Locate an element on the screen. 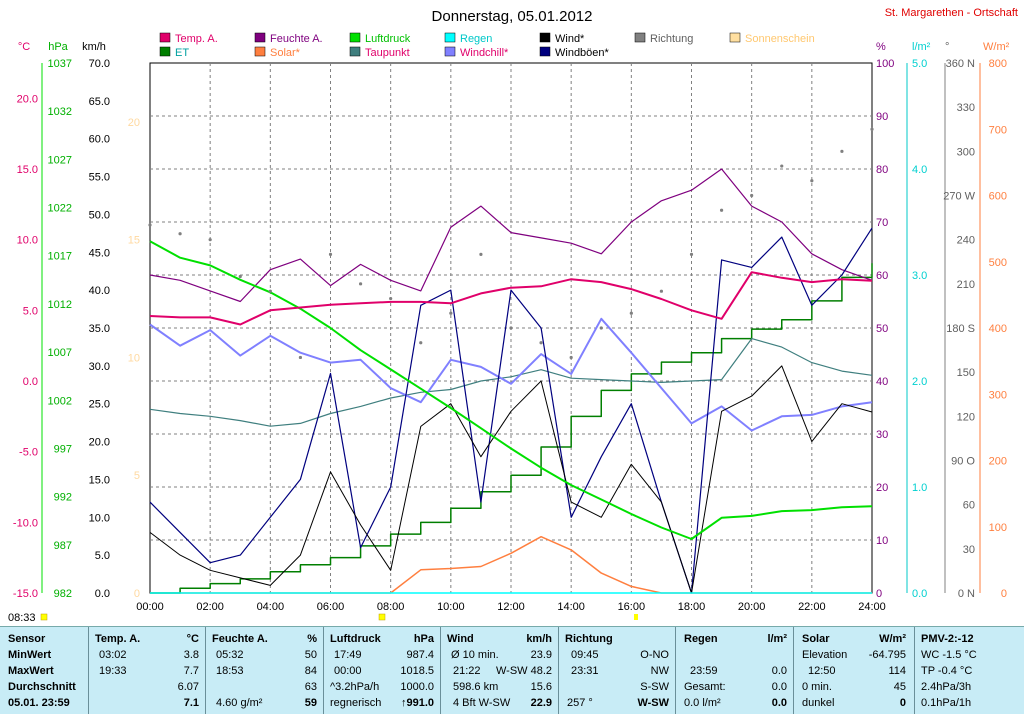 This screenshot has height=714, width=1024. stats-temp-header: Temp. A. is located at coordinates (118, 639).